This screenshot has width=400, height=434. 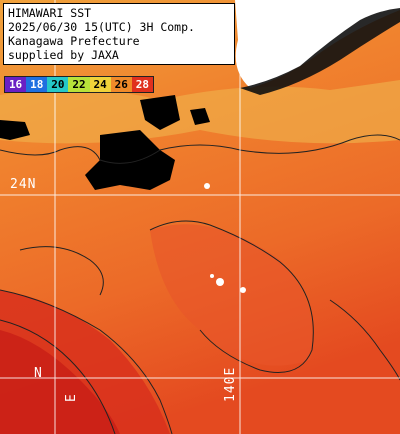 I want to click on legend-swatch-22: 22, so click(x=79, y=84).